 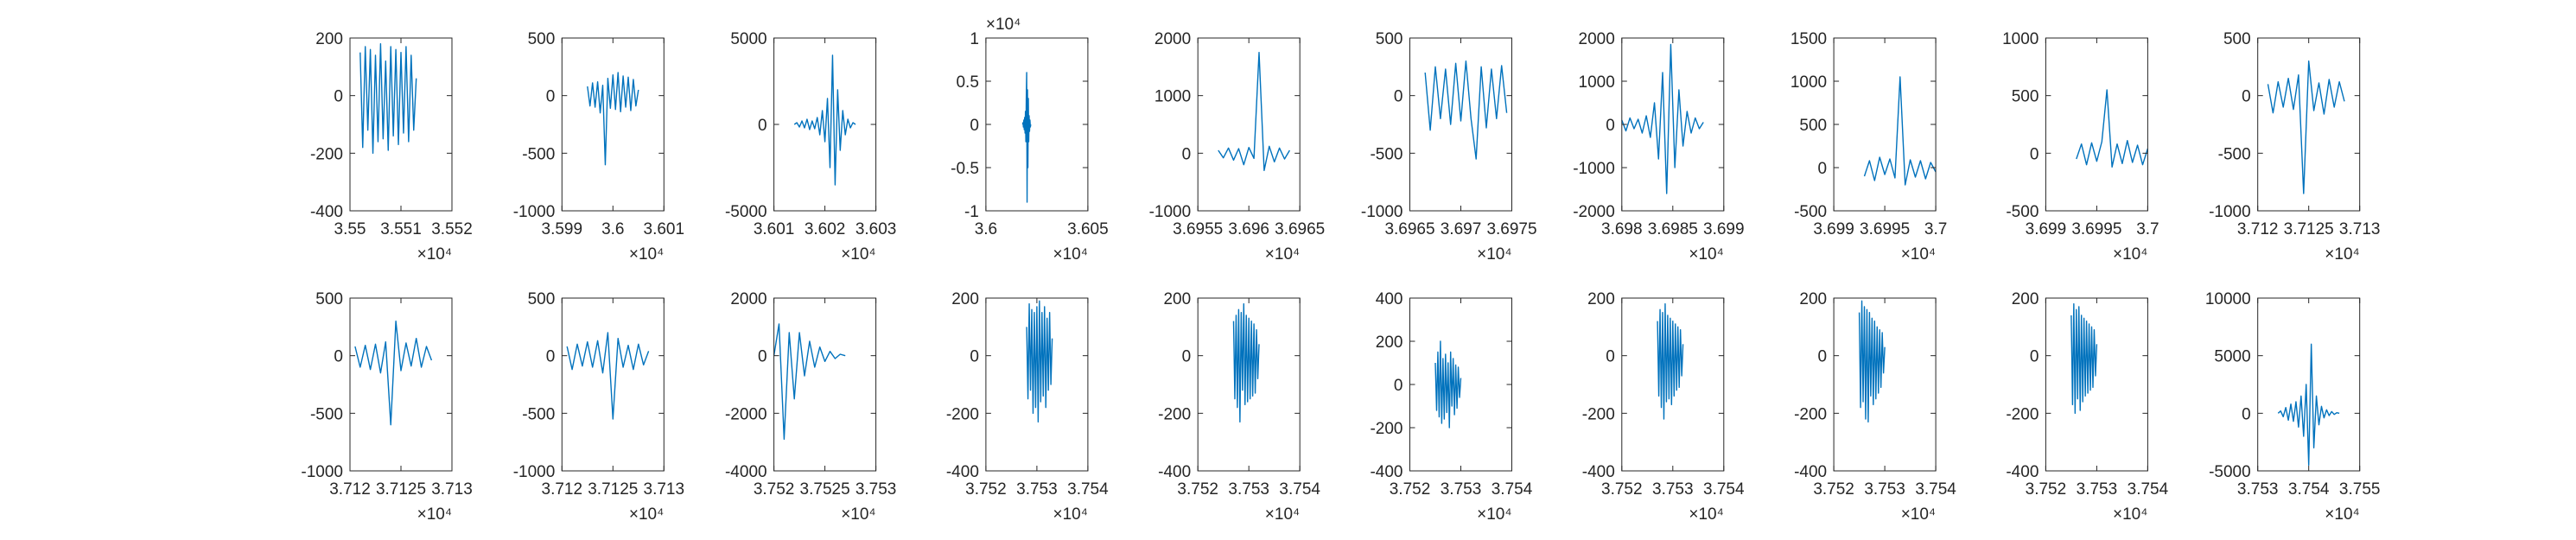 I want to click on y-tick-label: -0.5, so click(x=965, y=169).